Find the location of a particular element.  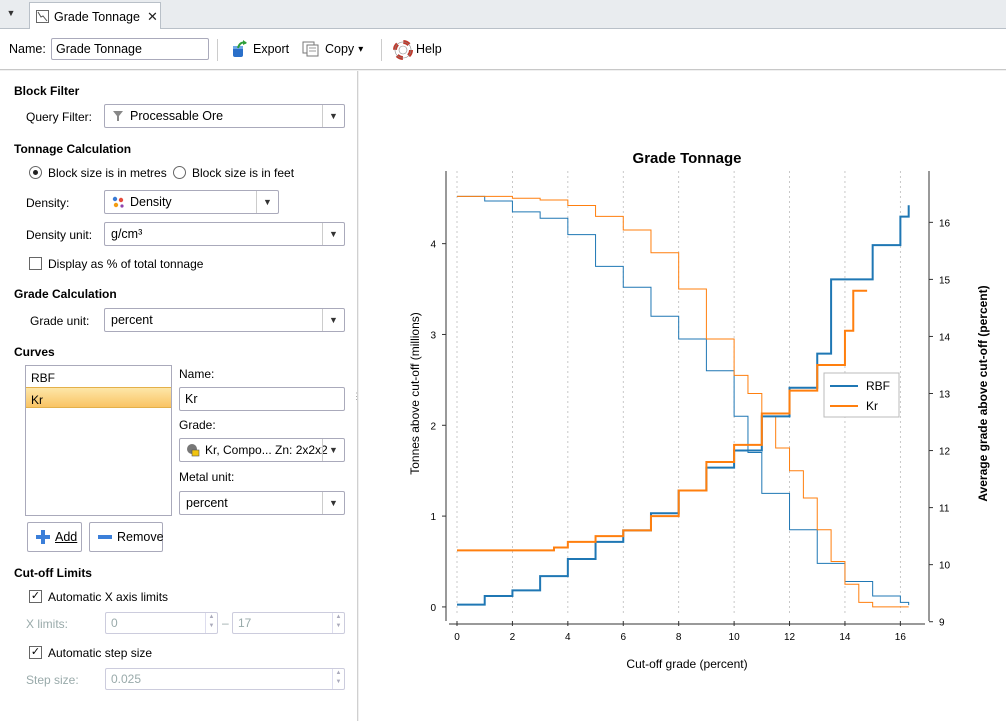

export-label: Export is located at coordinates (271, 49).